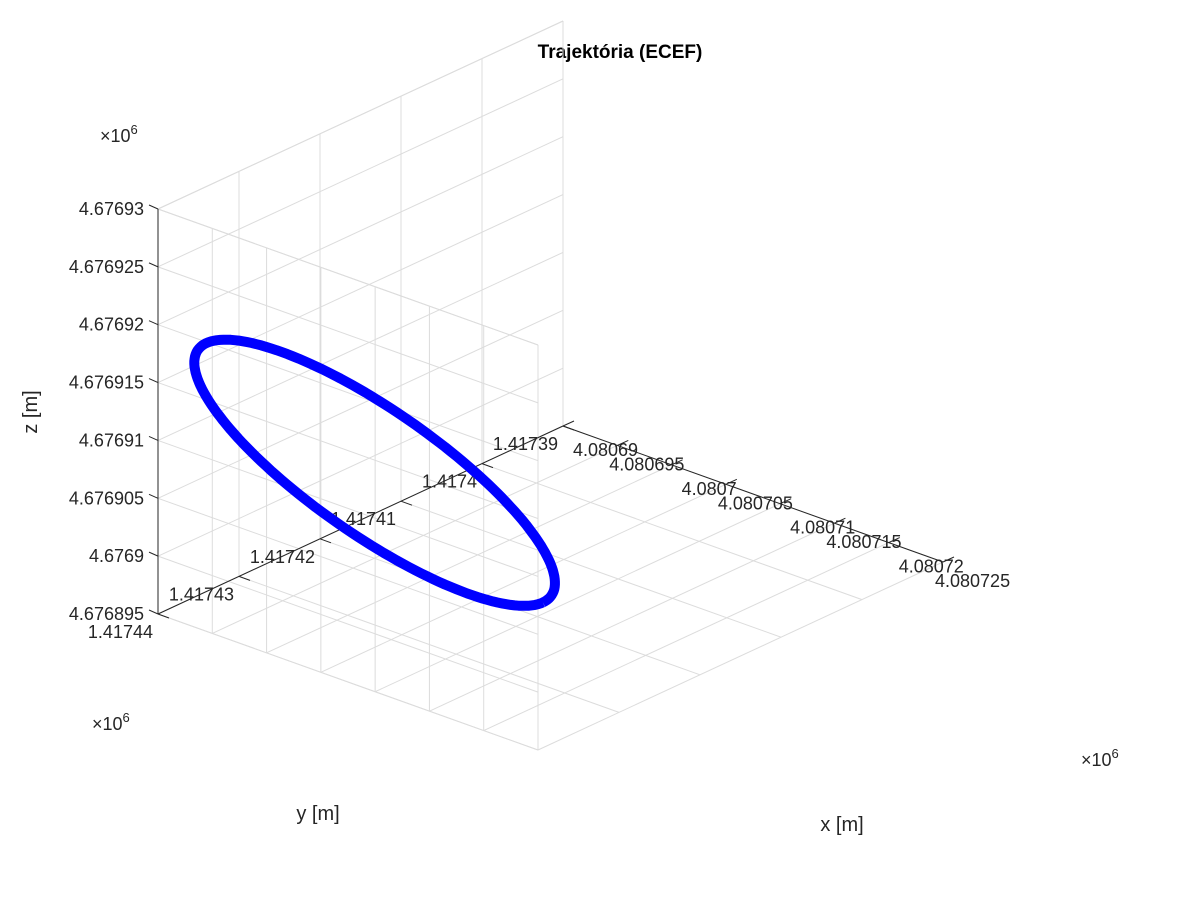 Image resolution: width=1200 pixels, height=905 pixels. Describe the element at coordinates (116, 556) in the screenshot. I see `z-tick-label: 4.6769` at that location.